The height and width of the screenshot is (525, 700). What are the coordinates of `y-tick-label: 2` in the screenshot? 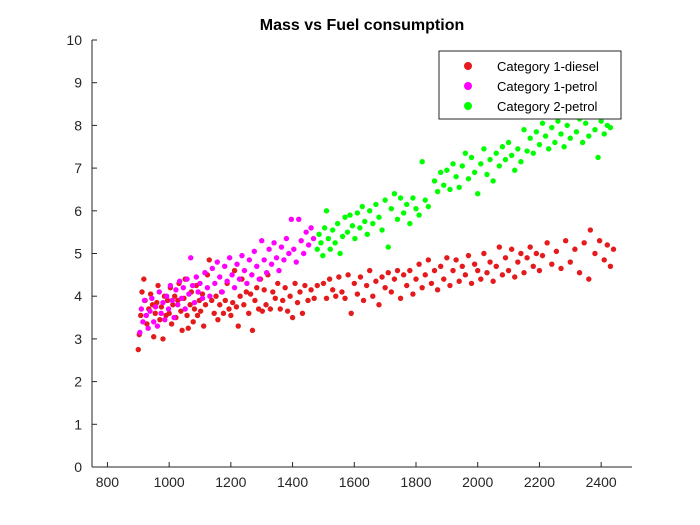 It's located at (78, 382).